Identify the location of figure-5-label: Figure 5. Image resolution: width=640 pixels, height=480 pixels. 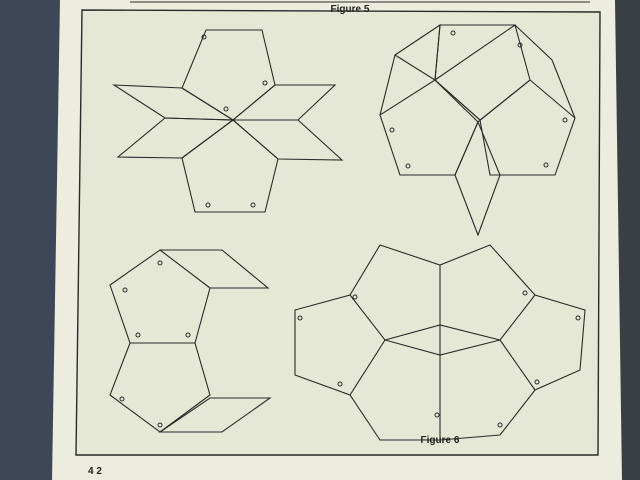
(350, 9).